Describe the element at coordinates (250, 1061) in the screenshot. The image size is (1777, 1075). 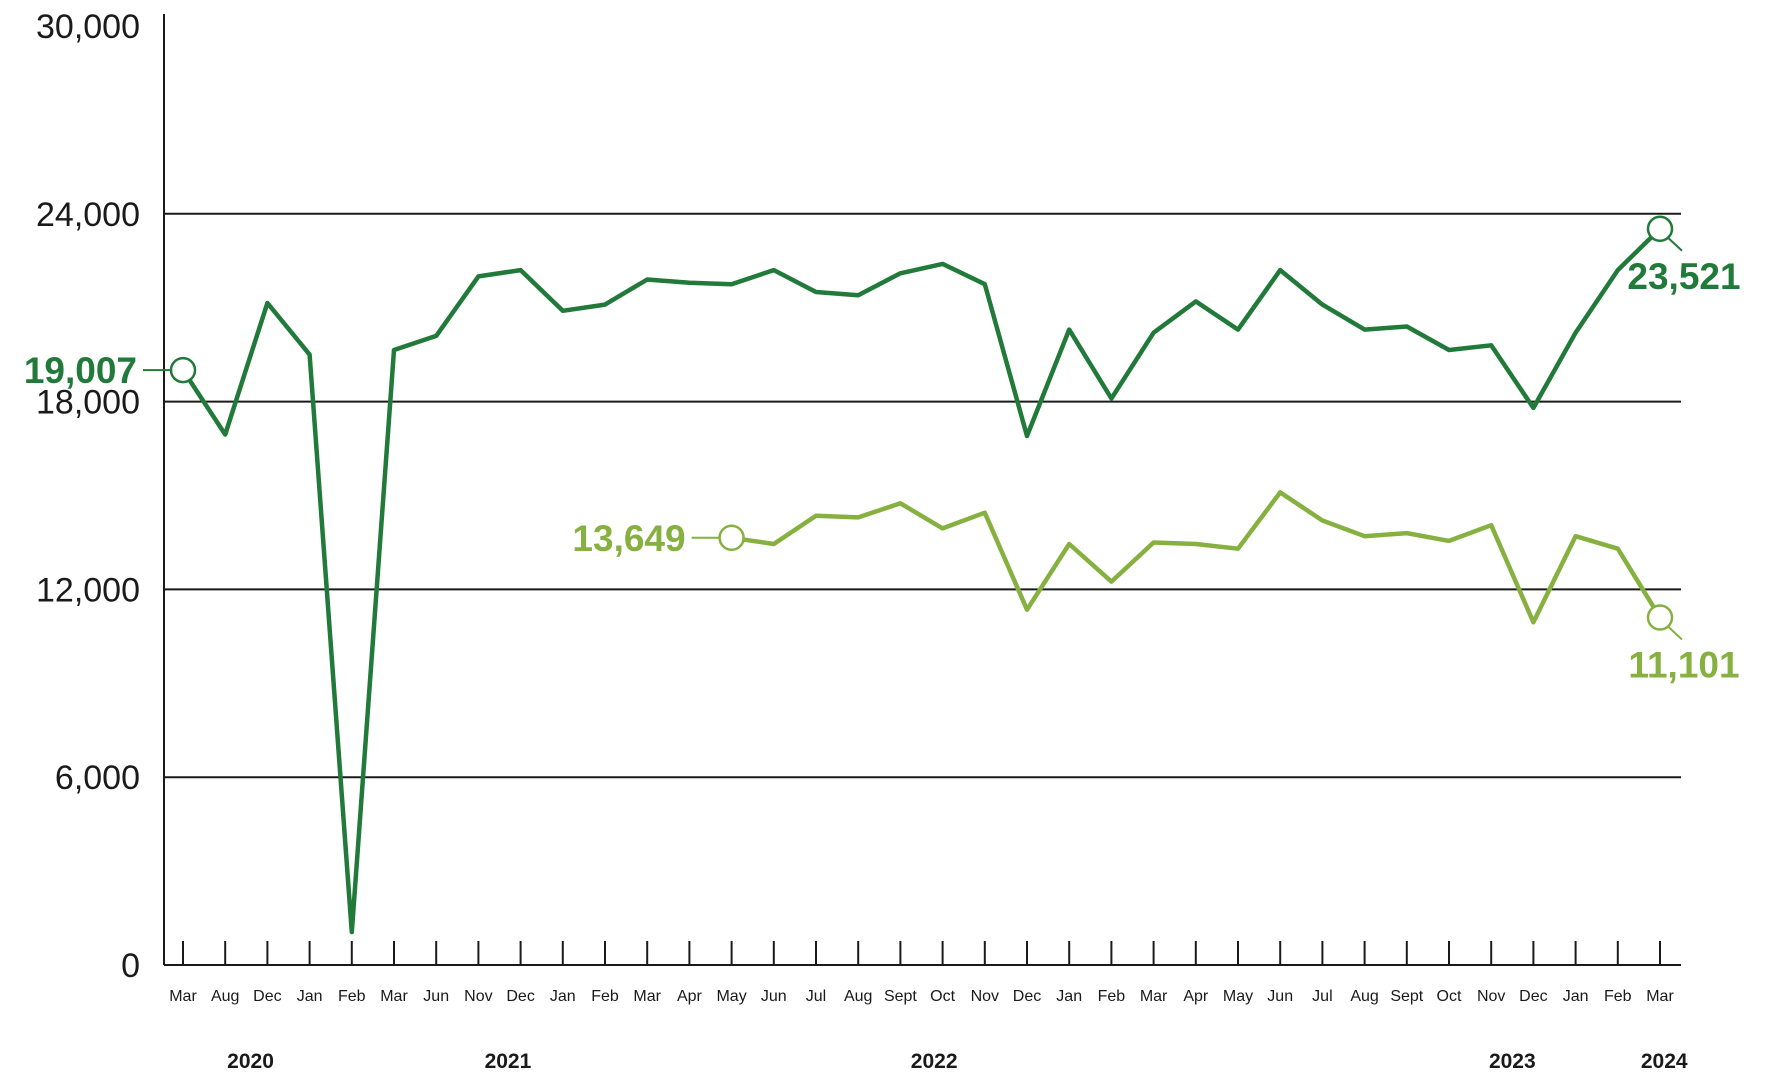
I see `year-label: 2020` at that location.